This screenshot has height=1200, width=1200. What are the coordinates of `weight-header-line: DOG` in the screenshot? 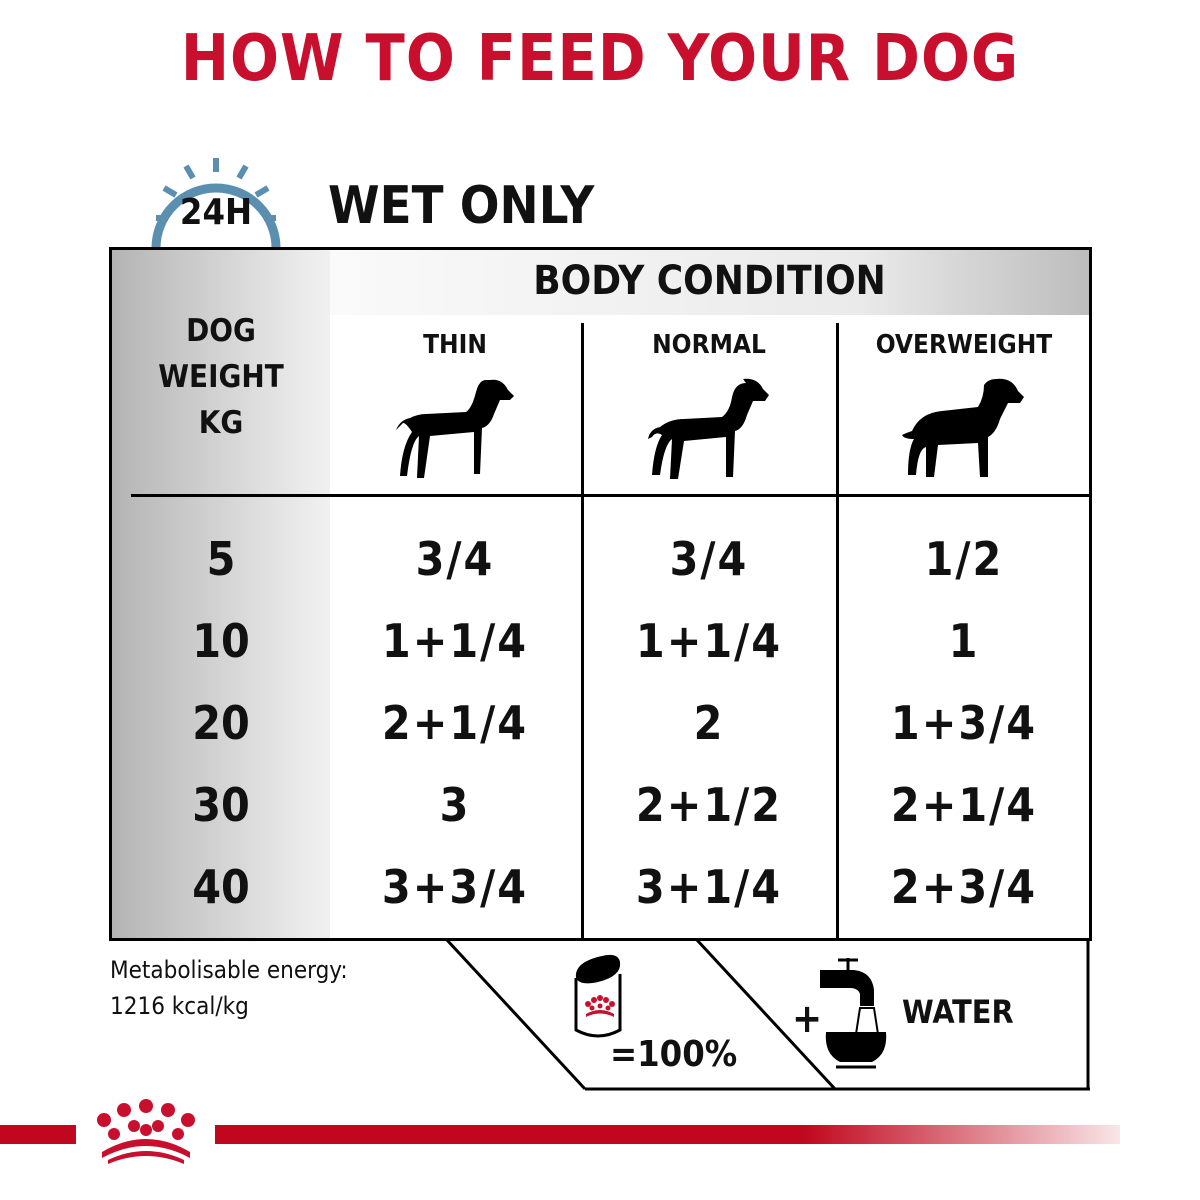 It's located at (221, 331).